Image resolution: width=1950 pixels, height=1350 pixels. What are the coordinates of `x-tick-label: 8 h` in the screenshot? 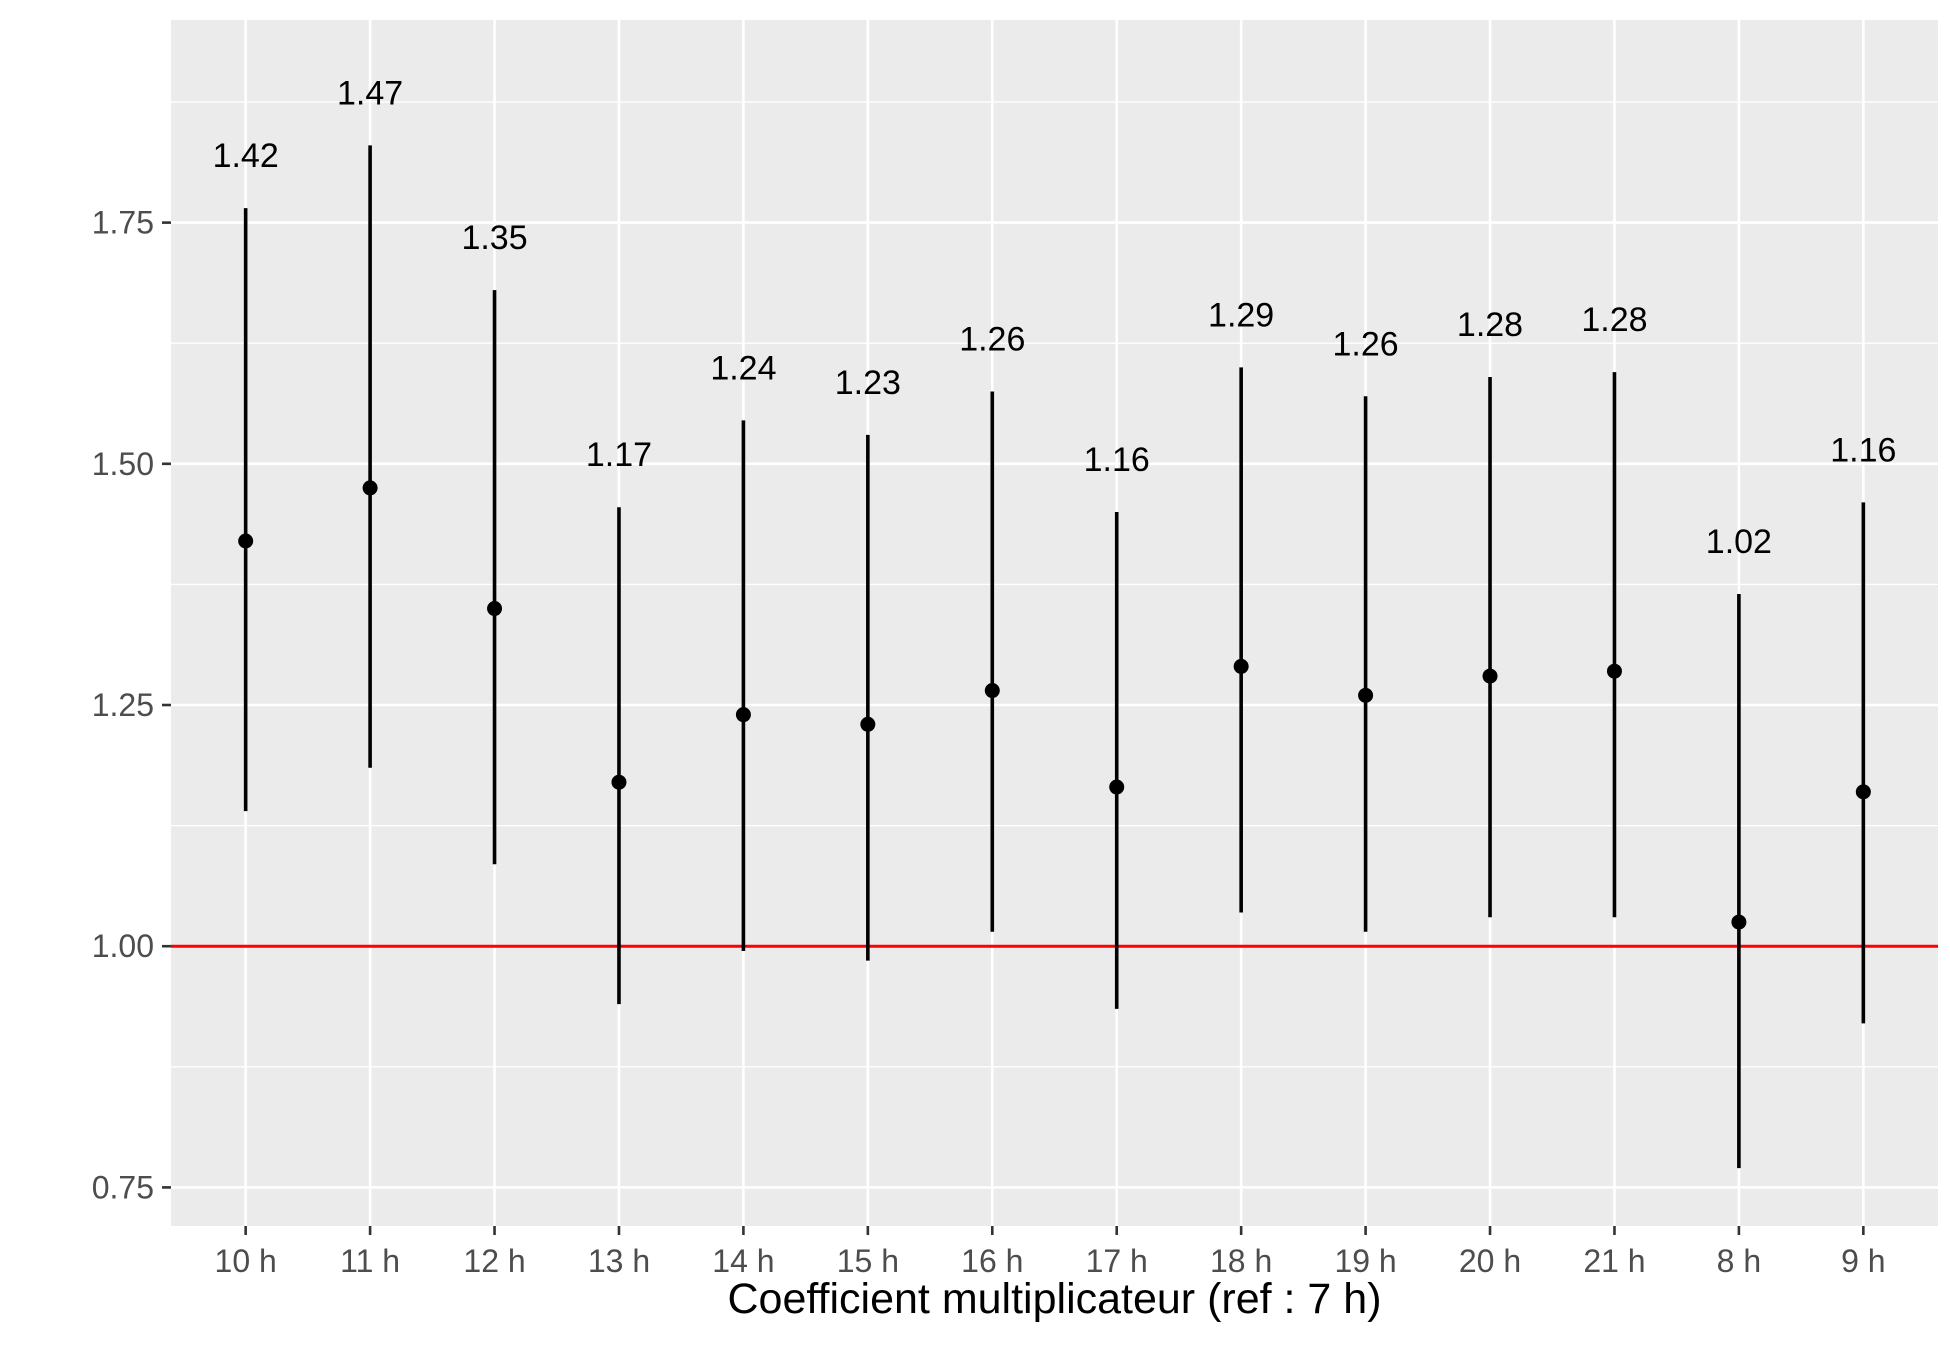 It's located at (1739, 1261).